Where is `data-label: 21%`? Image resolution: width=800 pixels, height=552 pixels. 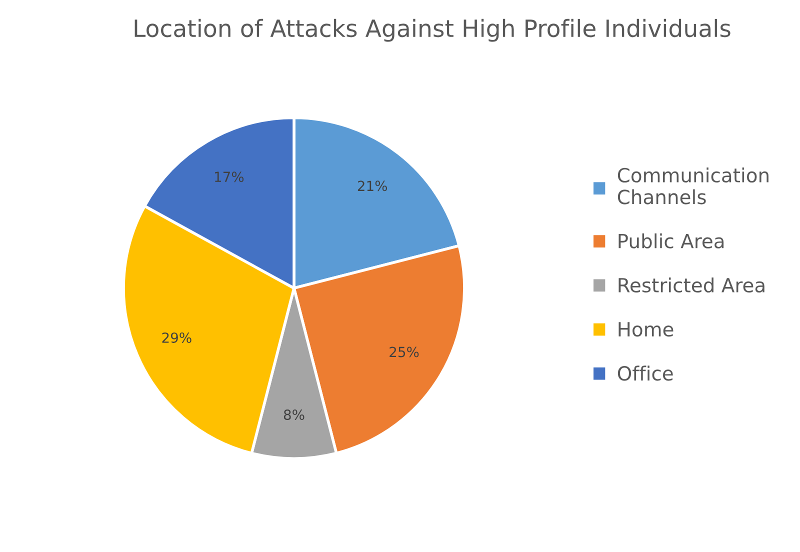
data-label: 21% is located at coordinates (373, 186).